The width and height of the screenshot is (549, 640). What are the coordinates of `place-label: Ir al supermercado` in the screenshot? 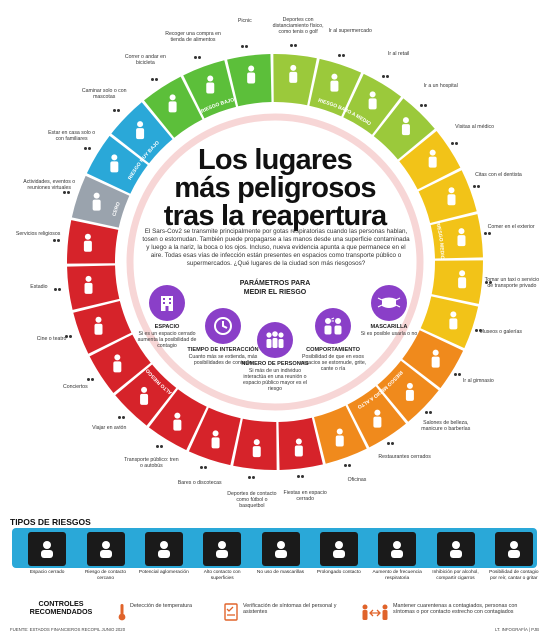 It's located at (350, 31).